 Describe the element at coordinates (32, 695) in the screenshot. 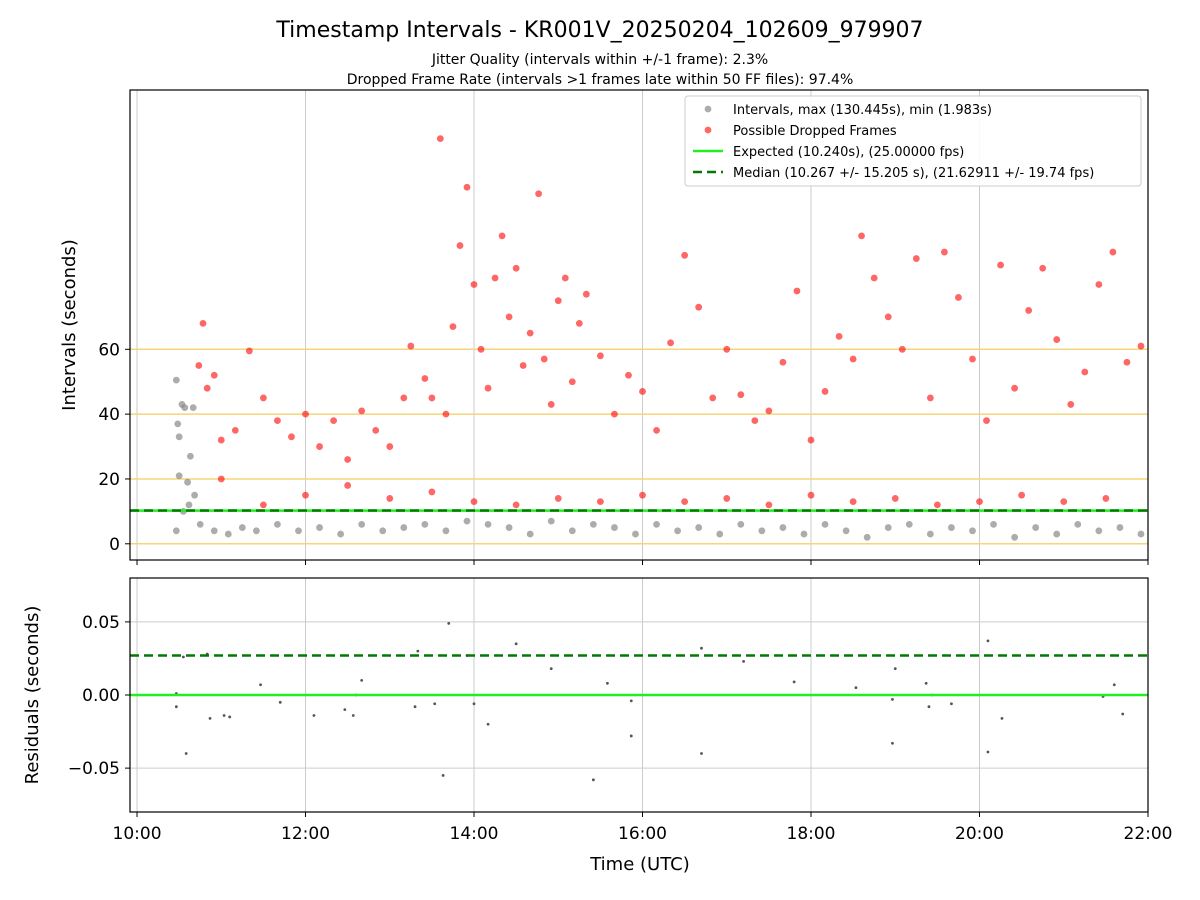

I see `residuals-y-axis-label: Residuals (seconds)` at that location.